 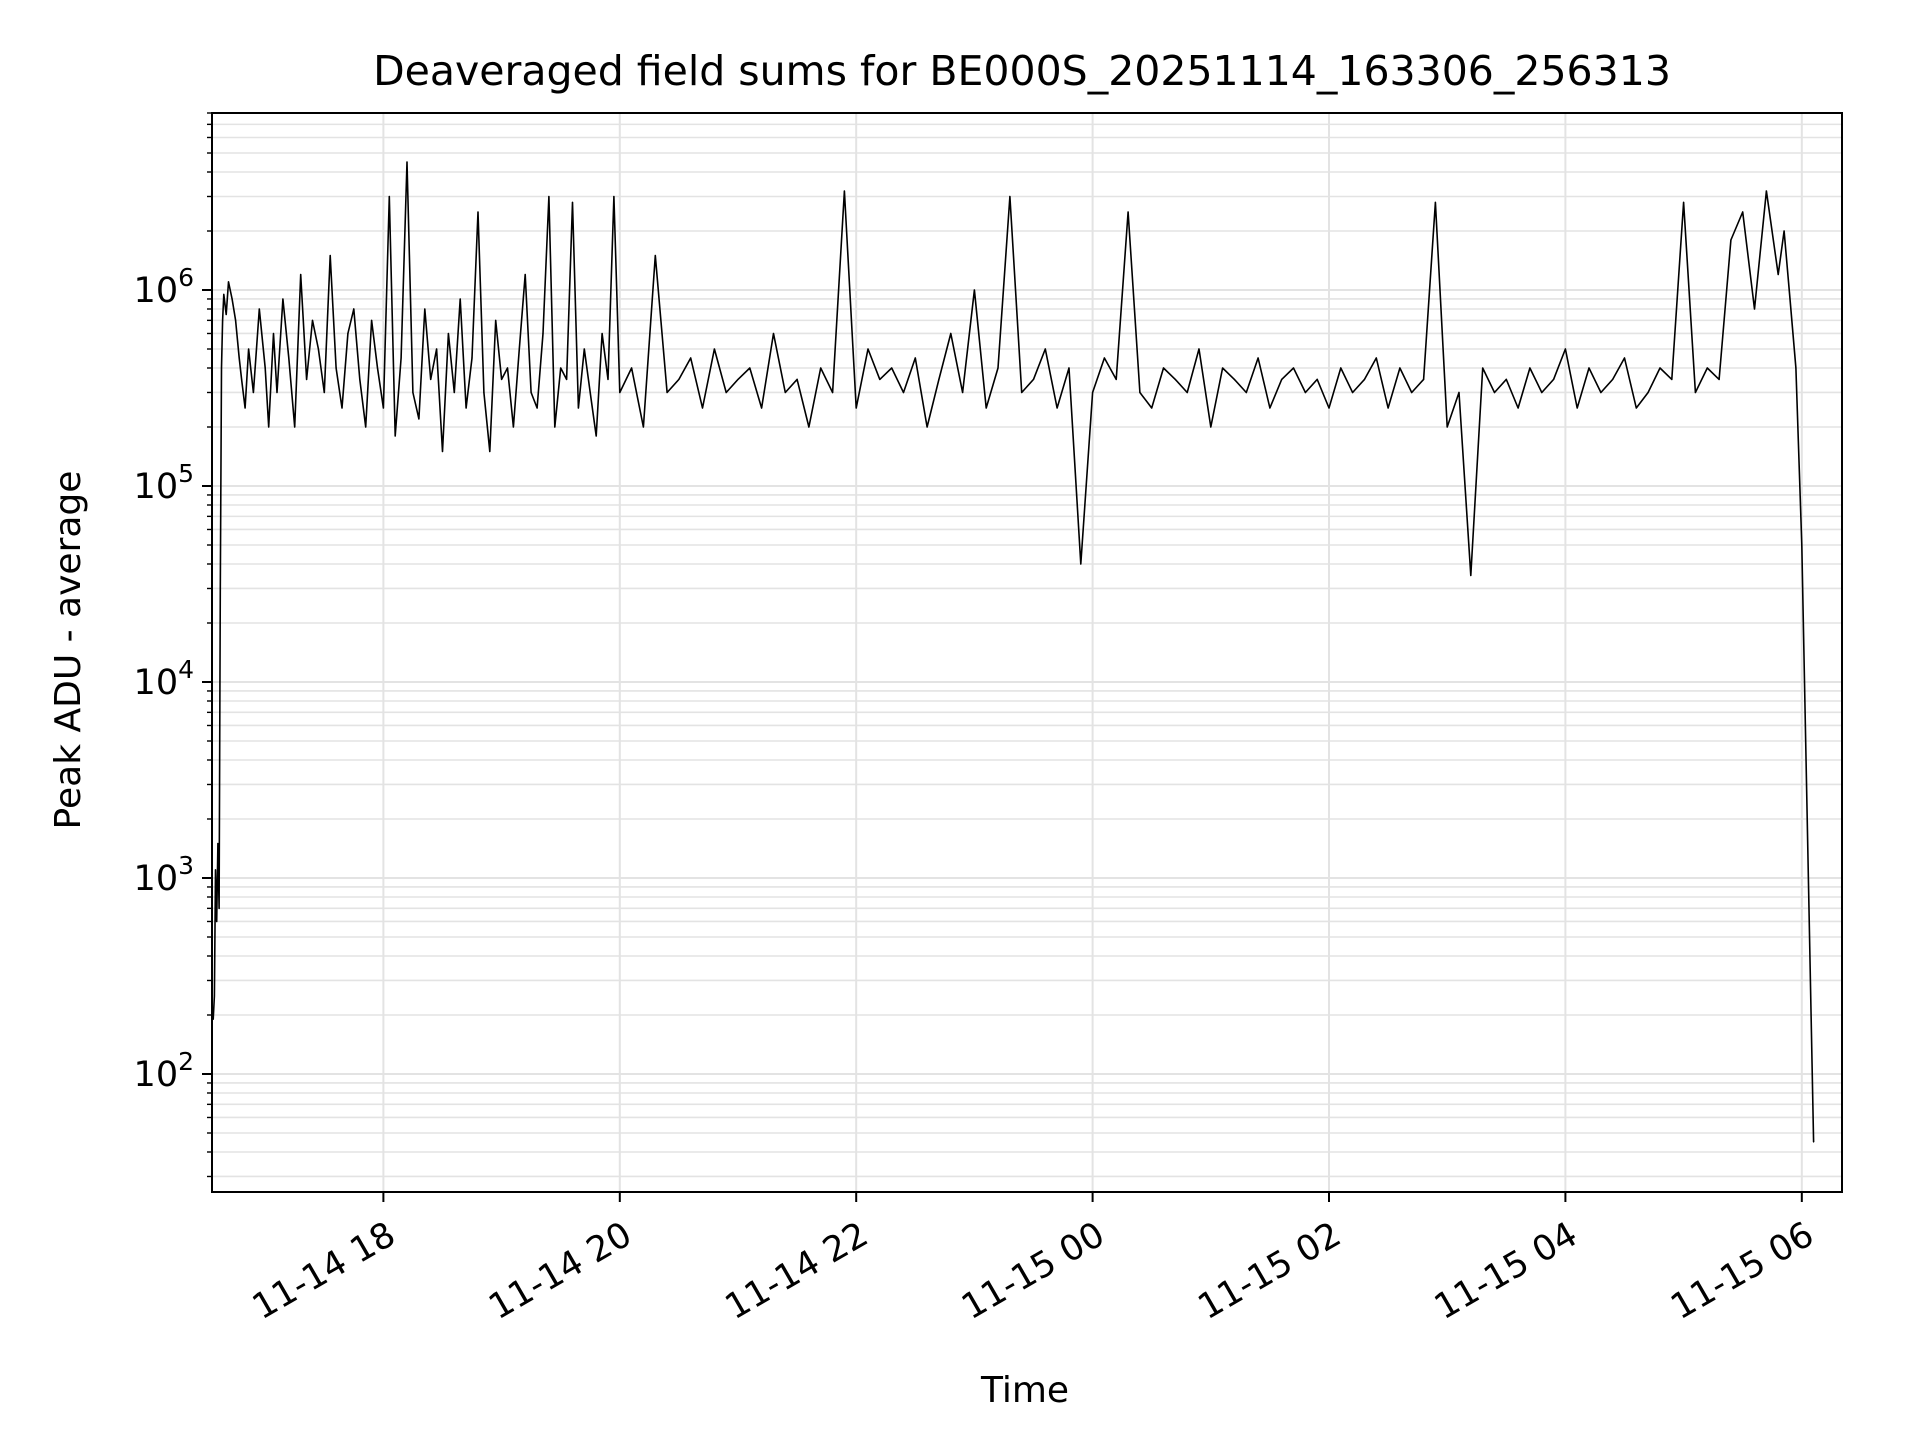 I want to click on y-tick-label: 10⁶, so click(x=164, y=287).